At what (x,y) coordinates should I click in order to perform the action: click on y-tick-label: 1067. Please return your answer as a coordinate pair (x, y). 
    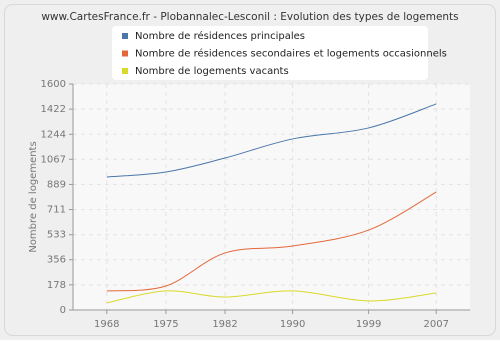
    Looking at the image, I should click on (53, 159).